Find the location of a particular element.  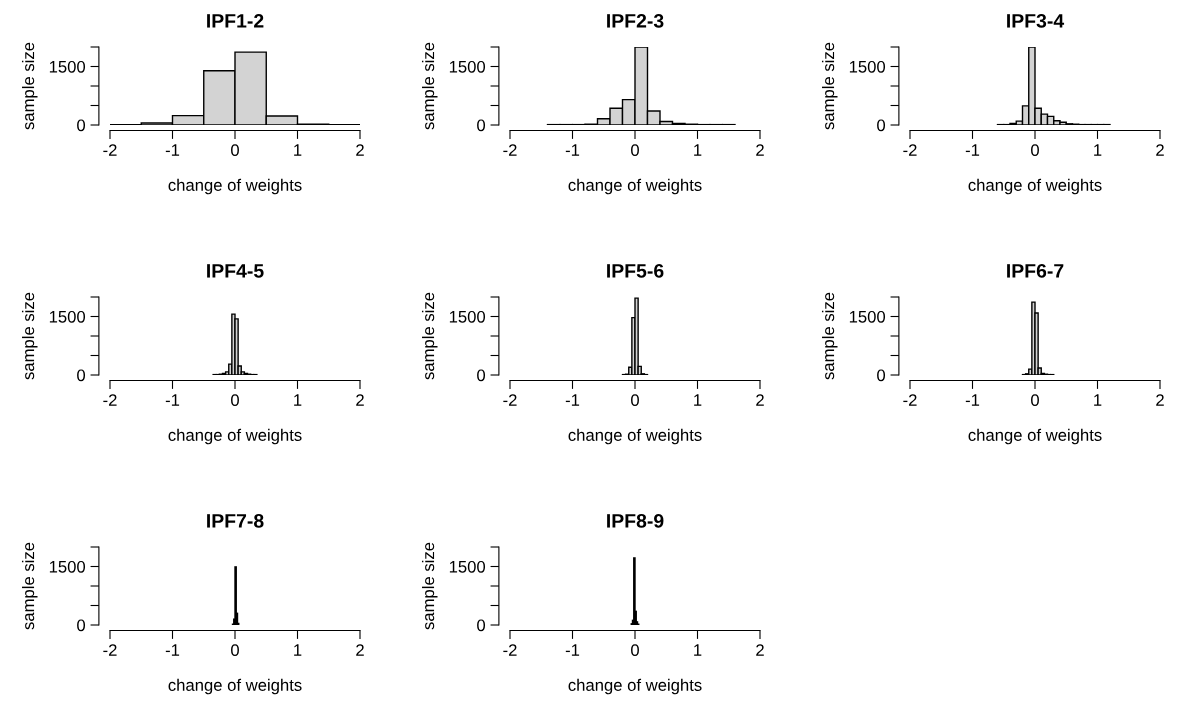

chart-title: IPF7-8 is located at coordinates (235, 520).